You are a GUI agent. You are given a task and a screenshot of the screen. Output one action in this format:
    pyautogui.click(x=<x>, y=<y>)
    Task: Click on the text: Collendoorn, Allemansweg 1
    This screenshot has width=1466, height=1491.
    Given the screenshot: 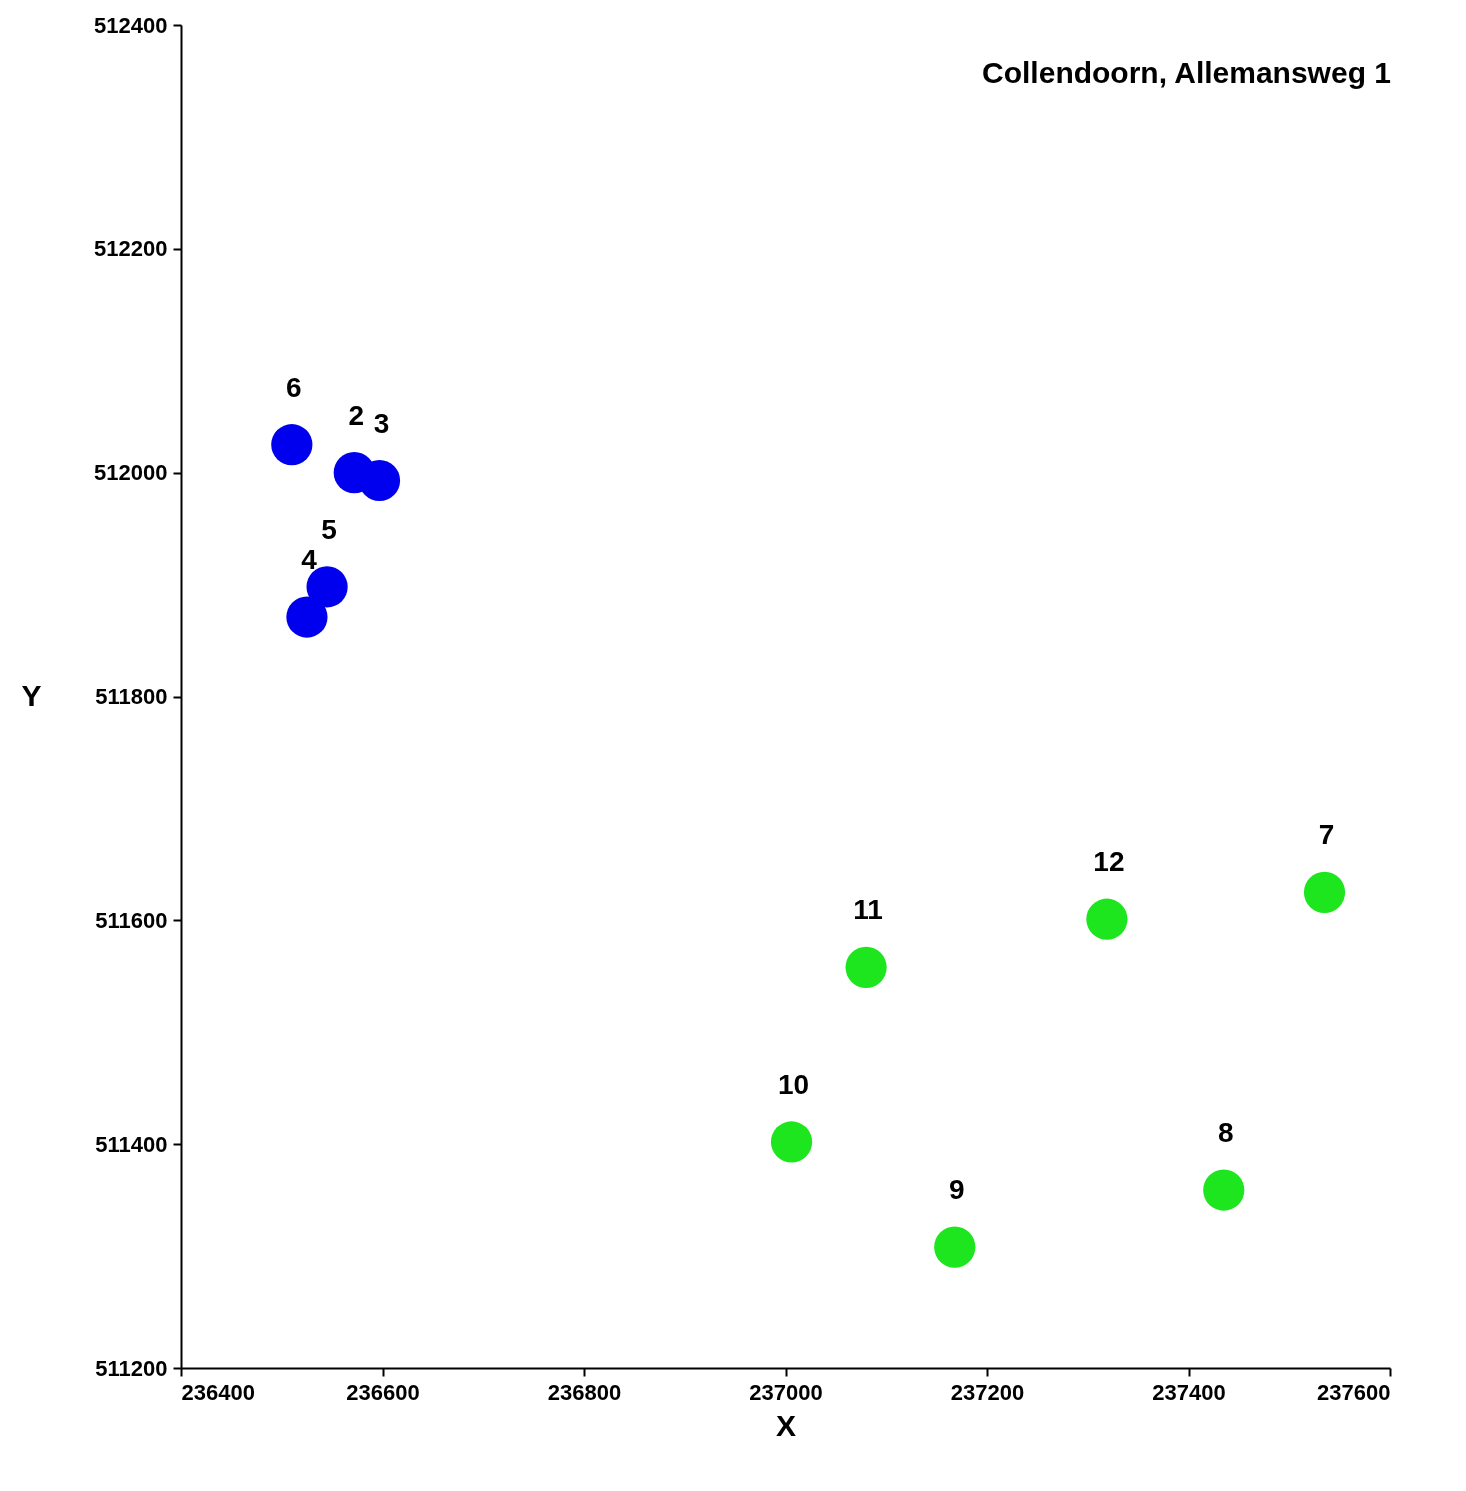 What is the action you would take?
    pyautogui.click(x=1186, y=72)
    